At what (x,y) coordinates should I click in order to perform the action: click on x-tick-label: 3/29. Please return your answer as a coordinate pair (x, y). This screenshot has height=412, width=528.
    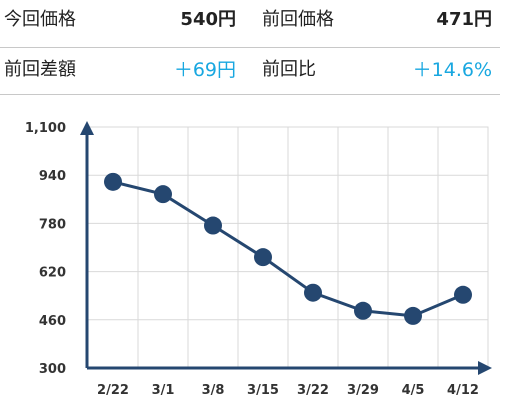
    Looking at the image, I should click on (363, 390).